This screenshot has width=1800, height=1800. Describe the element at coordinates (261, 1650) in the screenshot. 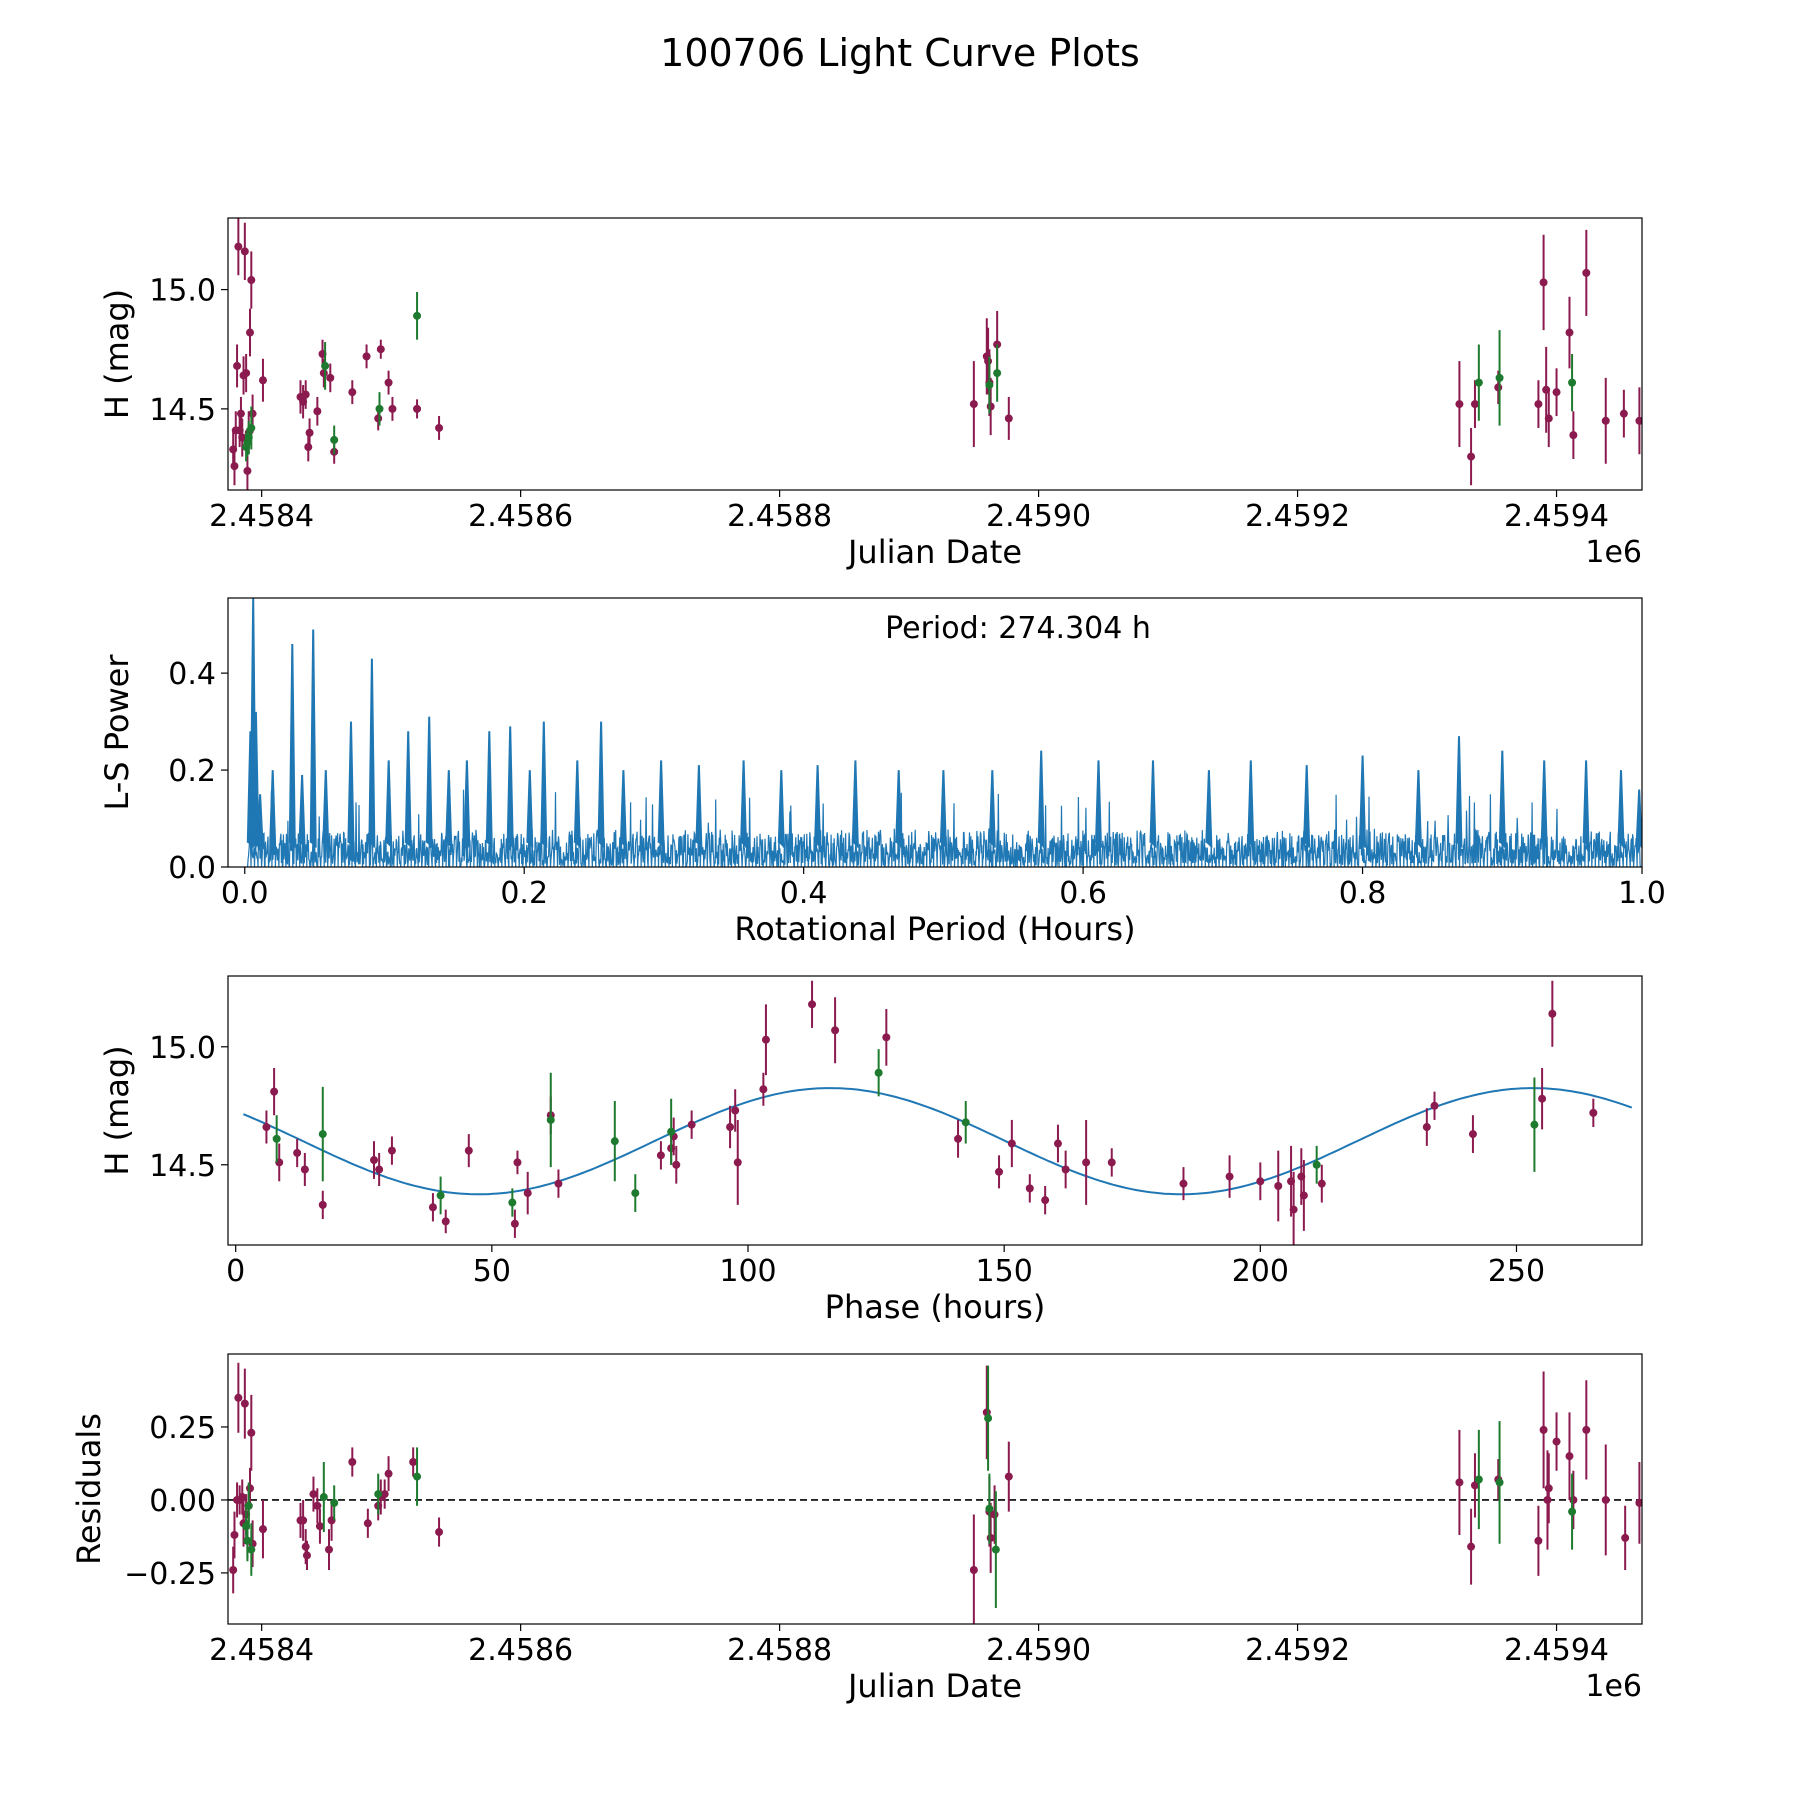

I see `x-tick-label: 2.4584` at that location.